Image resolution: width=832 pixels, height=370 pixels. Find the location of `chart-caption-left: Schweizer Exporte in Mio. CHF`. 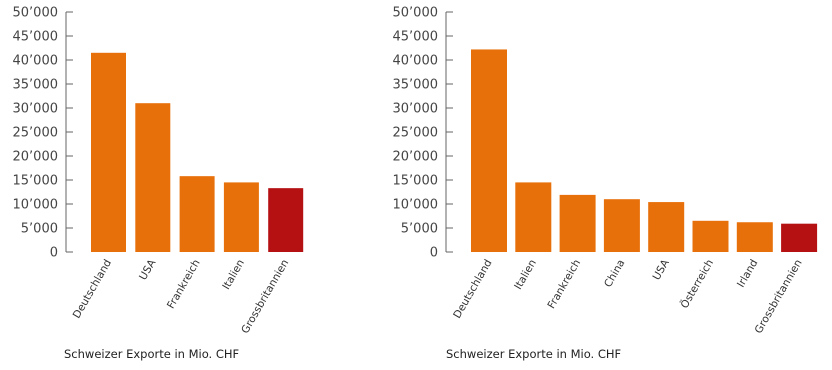

chart-caption-left: Schweizer Exporte in Mio. CHF is located at coordinates (152, 354).